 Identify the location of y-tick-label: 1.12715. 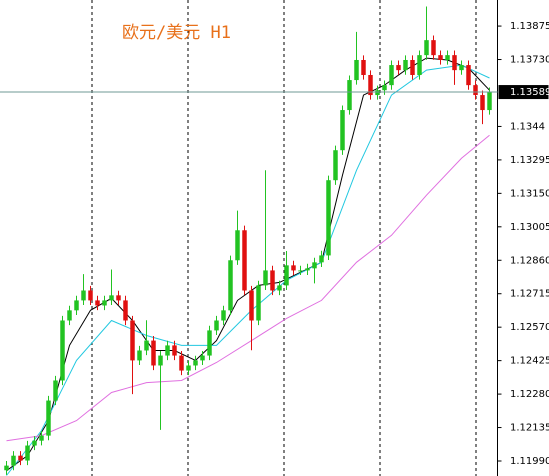
(529, 294).